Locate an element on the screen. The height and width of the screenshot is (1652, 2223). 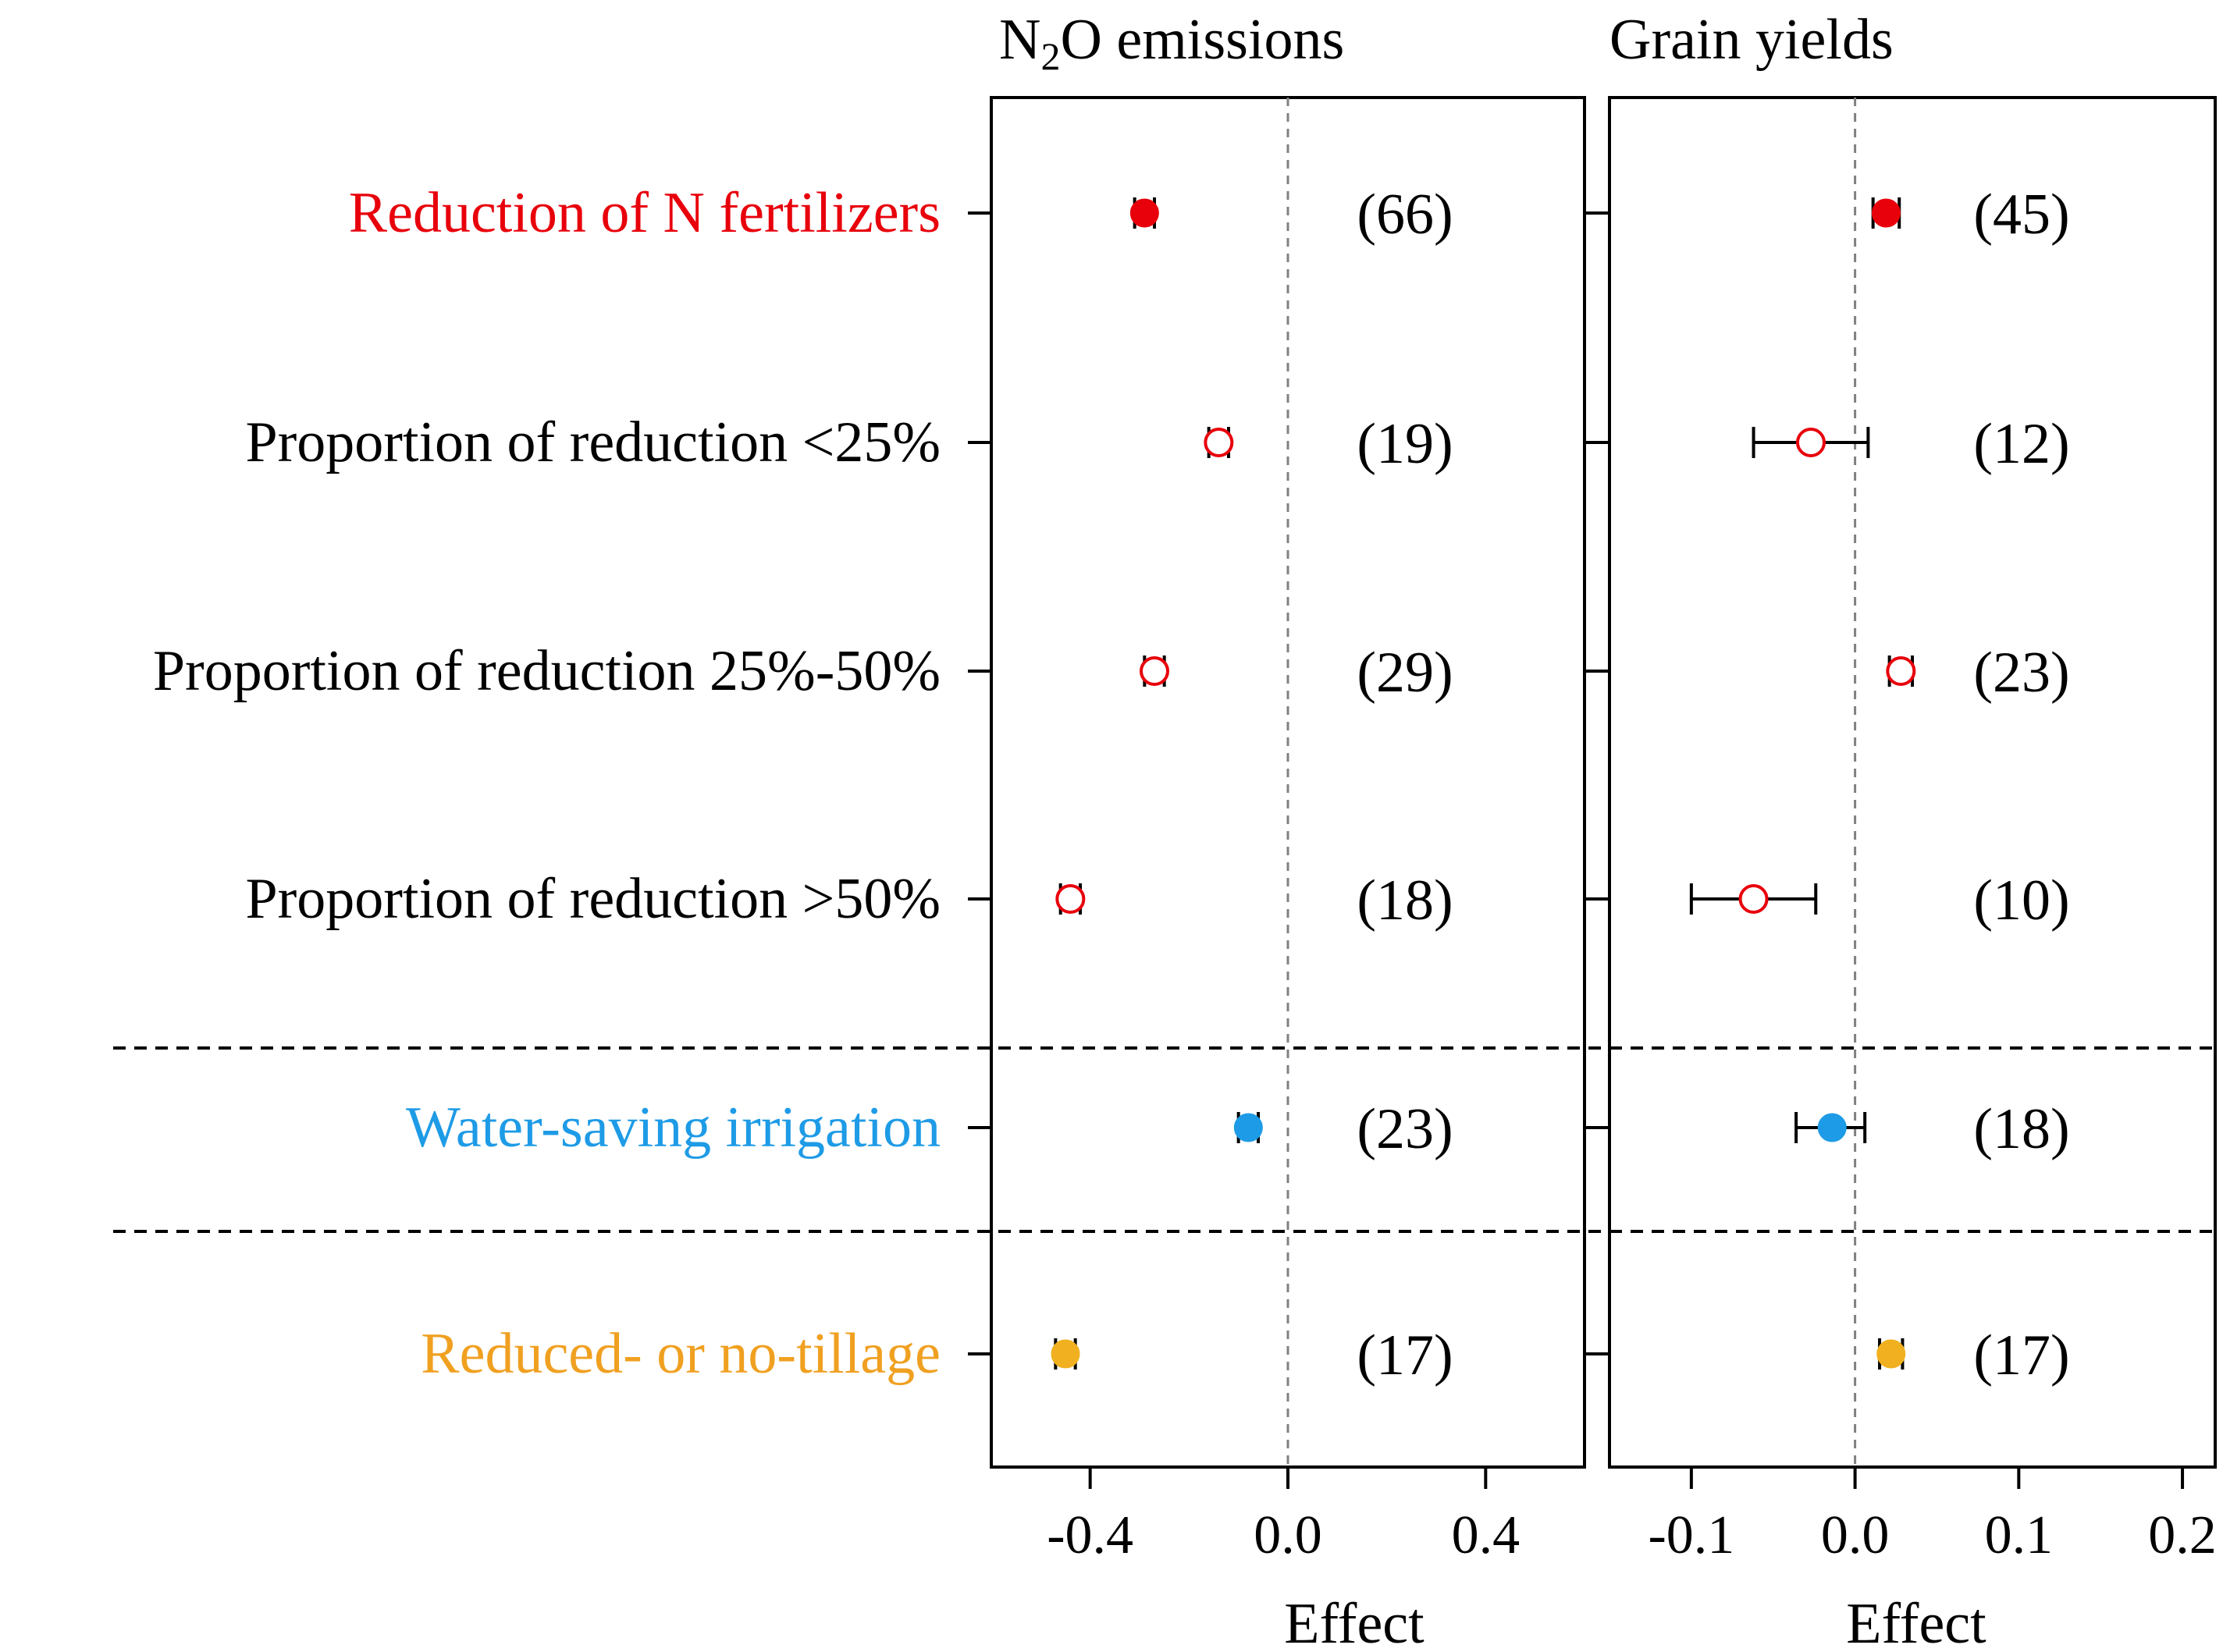
left-panel-title: N2O emissions is located at coordinates (1172, 43).